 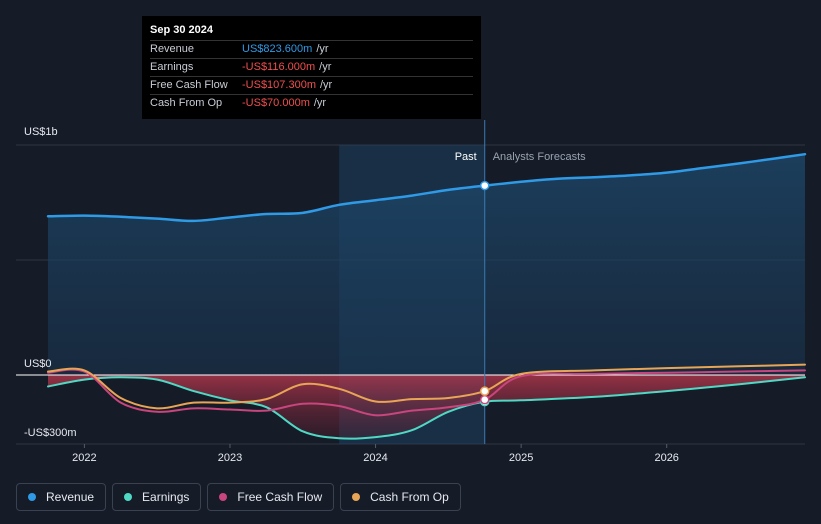 I want to click on legend-label: Revenue, so click(x=70, y=497).